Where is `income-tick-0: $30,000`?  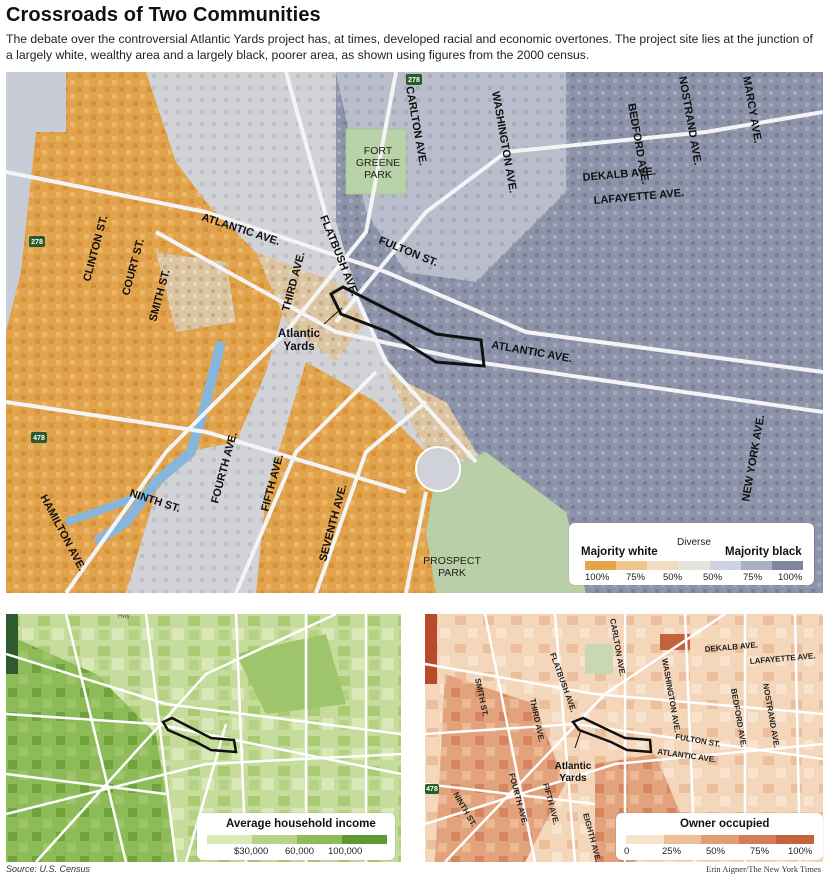
income-tick-0: $30,000 is located at coordinates (251, 851).